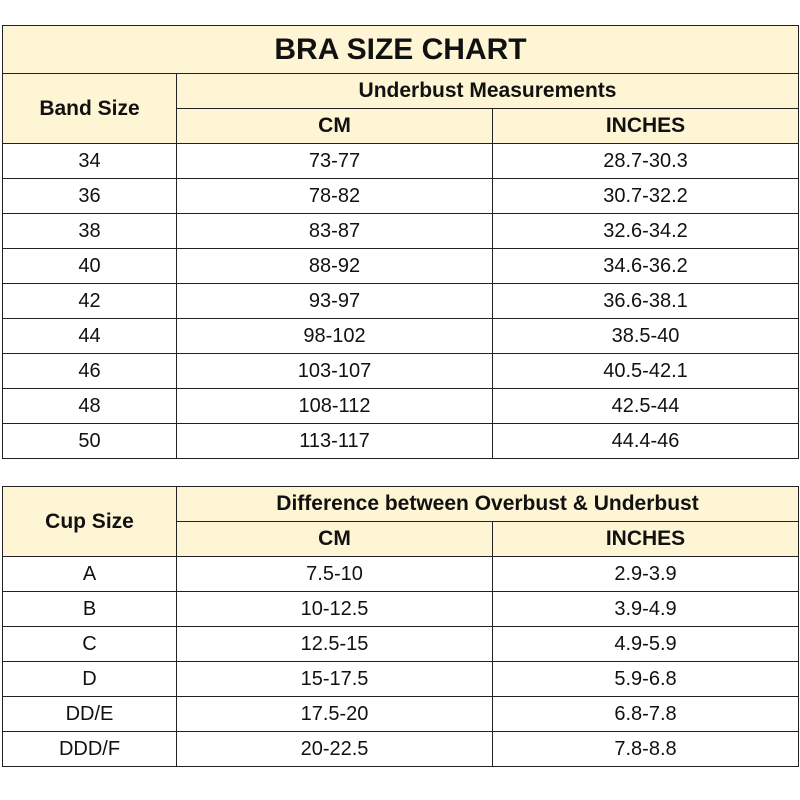  I want to click on cell: A, so click(89, 574).